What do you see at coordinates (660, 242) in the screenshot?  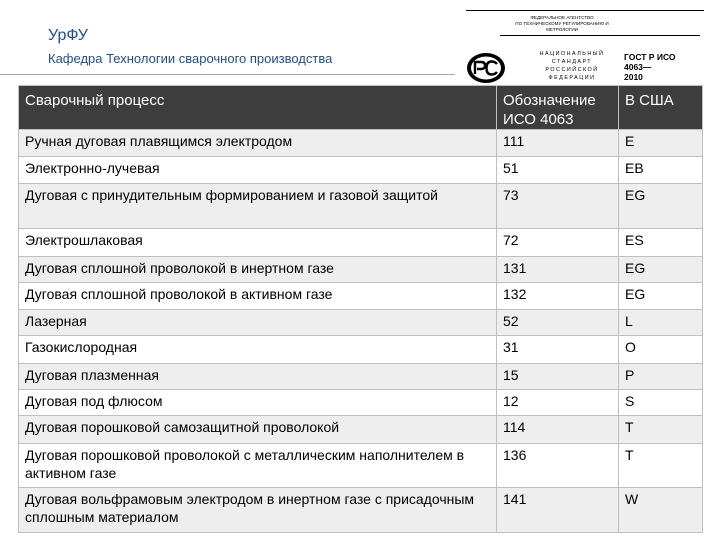 I see `usa-code-cell: ES` at bounding box center [660, 242].